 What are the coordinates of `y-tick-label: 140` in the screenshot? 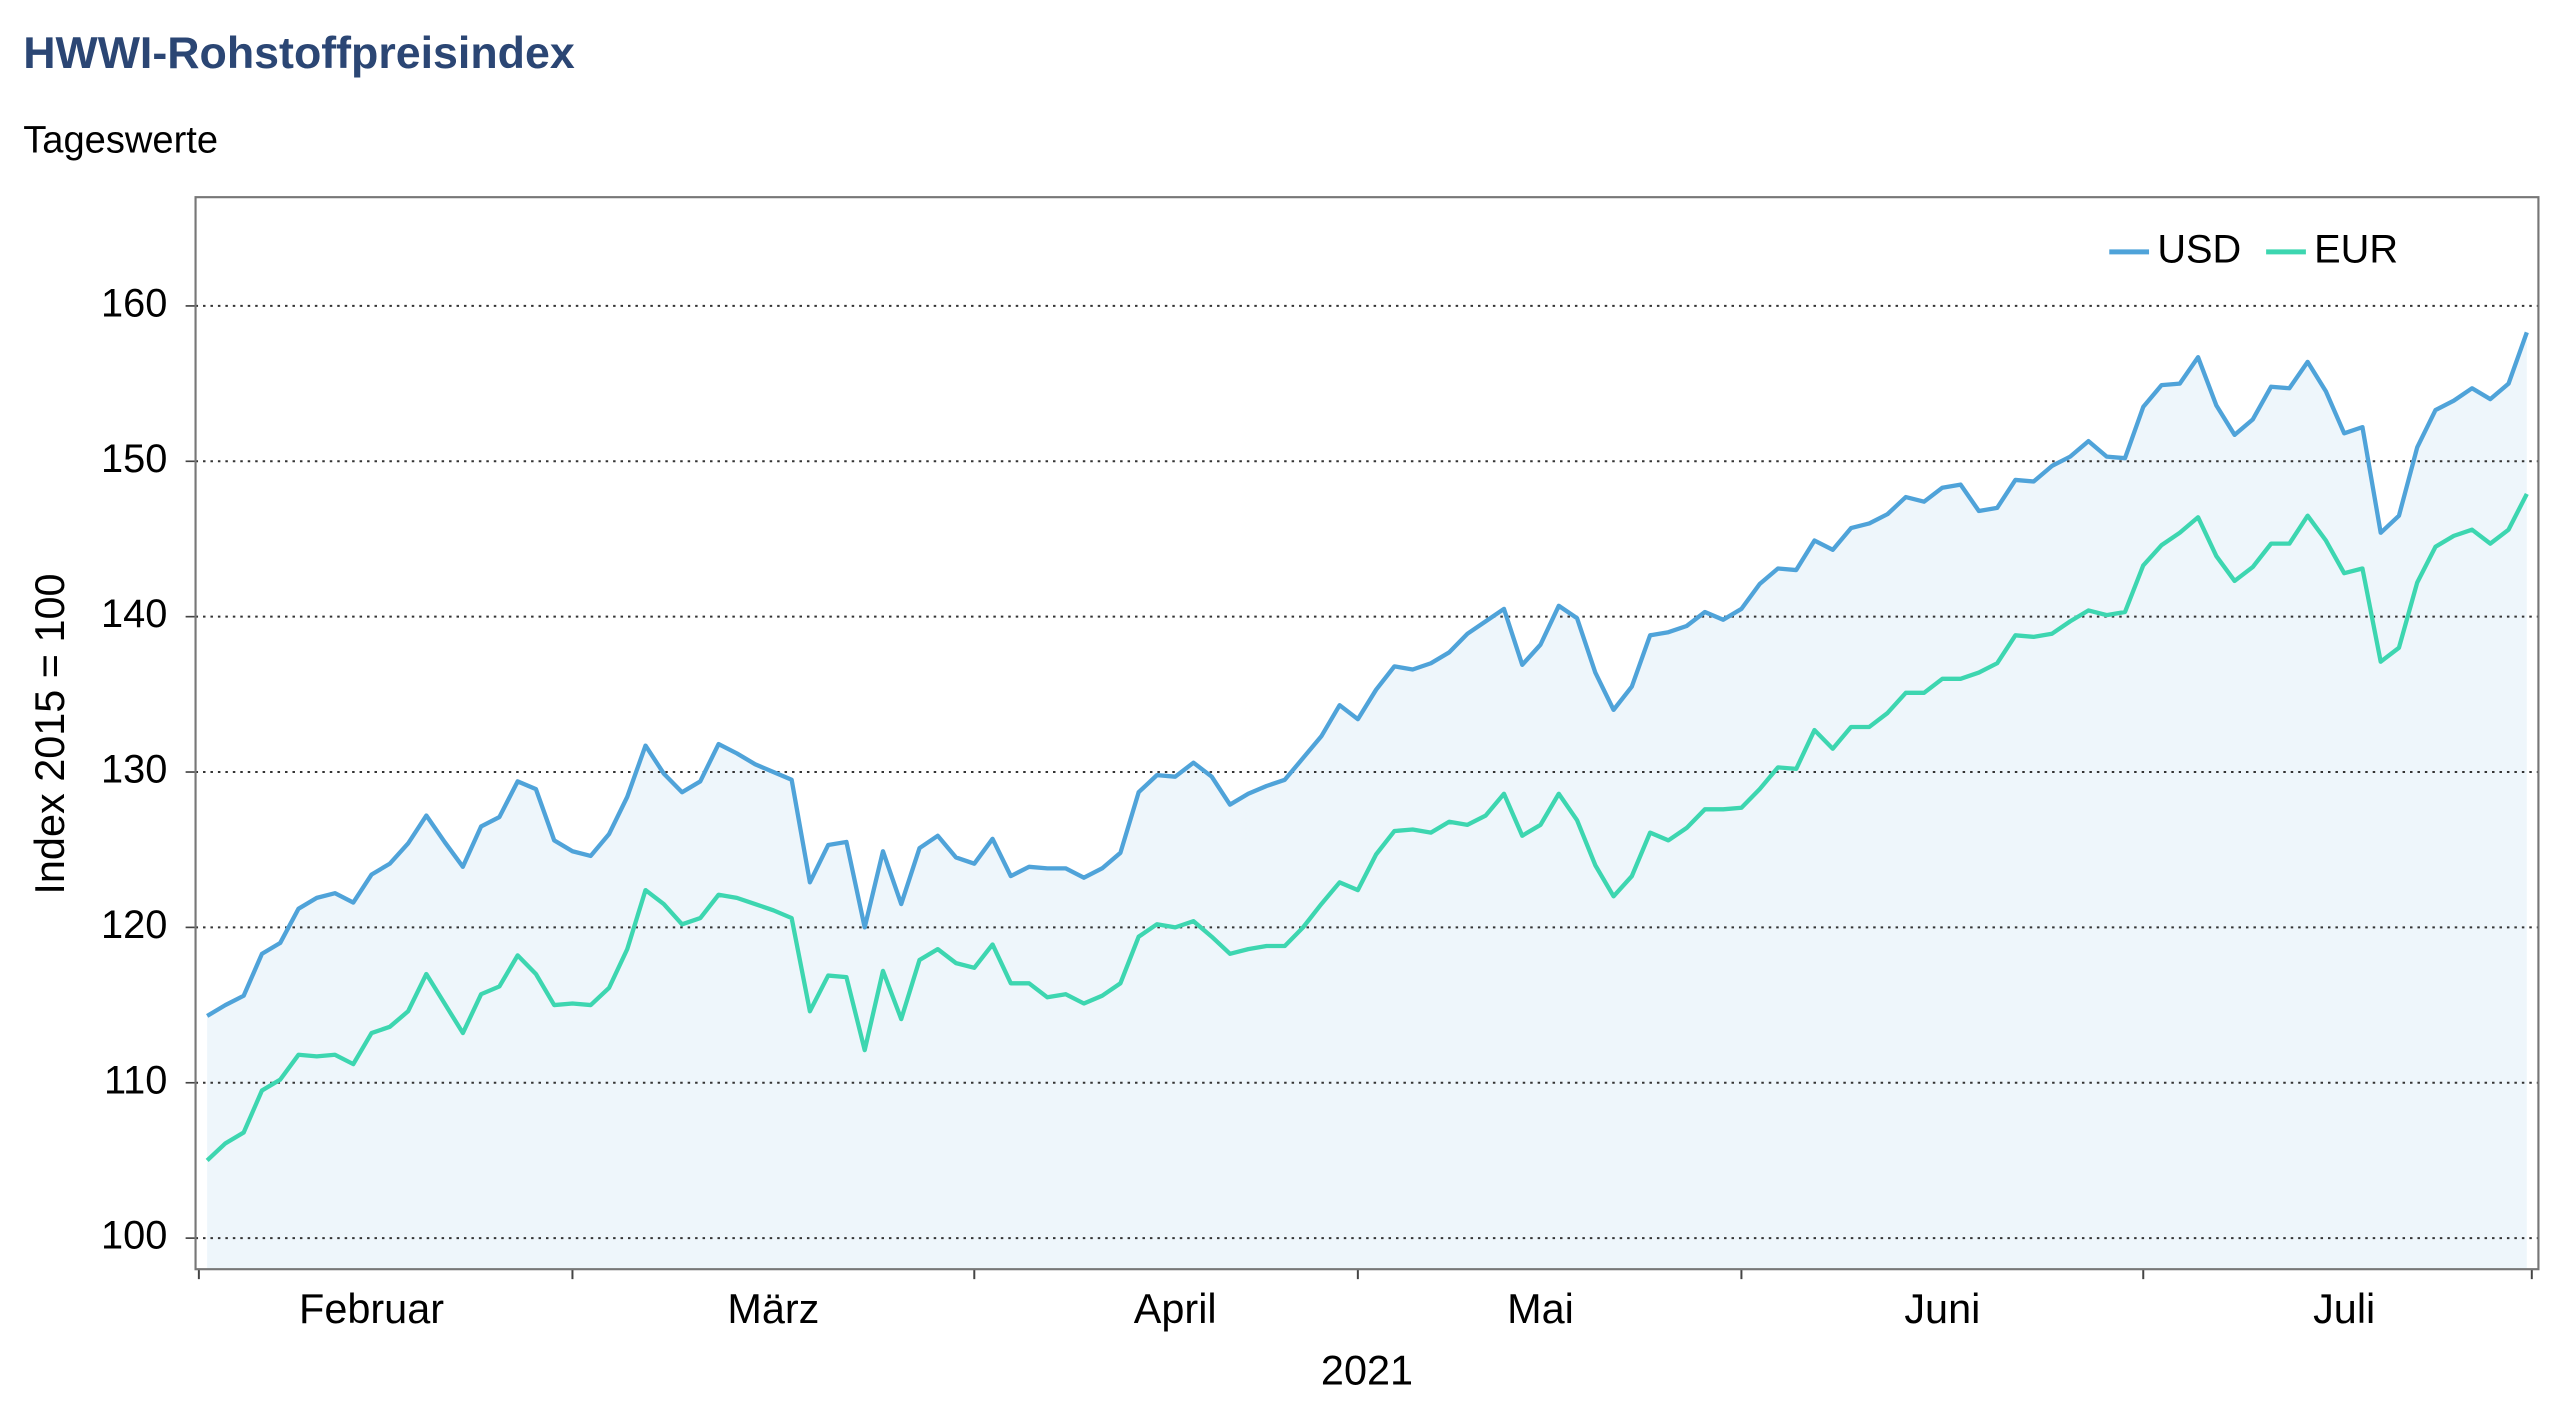 It's located at (134, 614).